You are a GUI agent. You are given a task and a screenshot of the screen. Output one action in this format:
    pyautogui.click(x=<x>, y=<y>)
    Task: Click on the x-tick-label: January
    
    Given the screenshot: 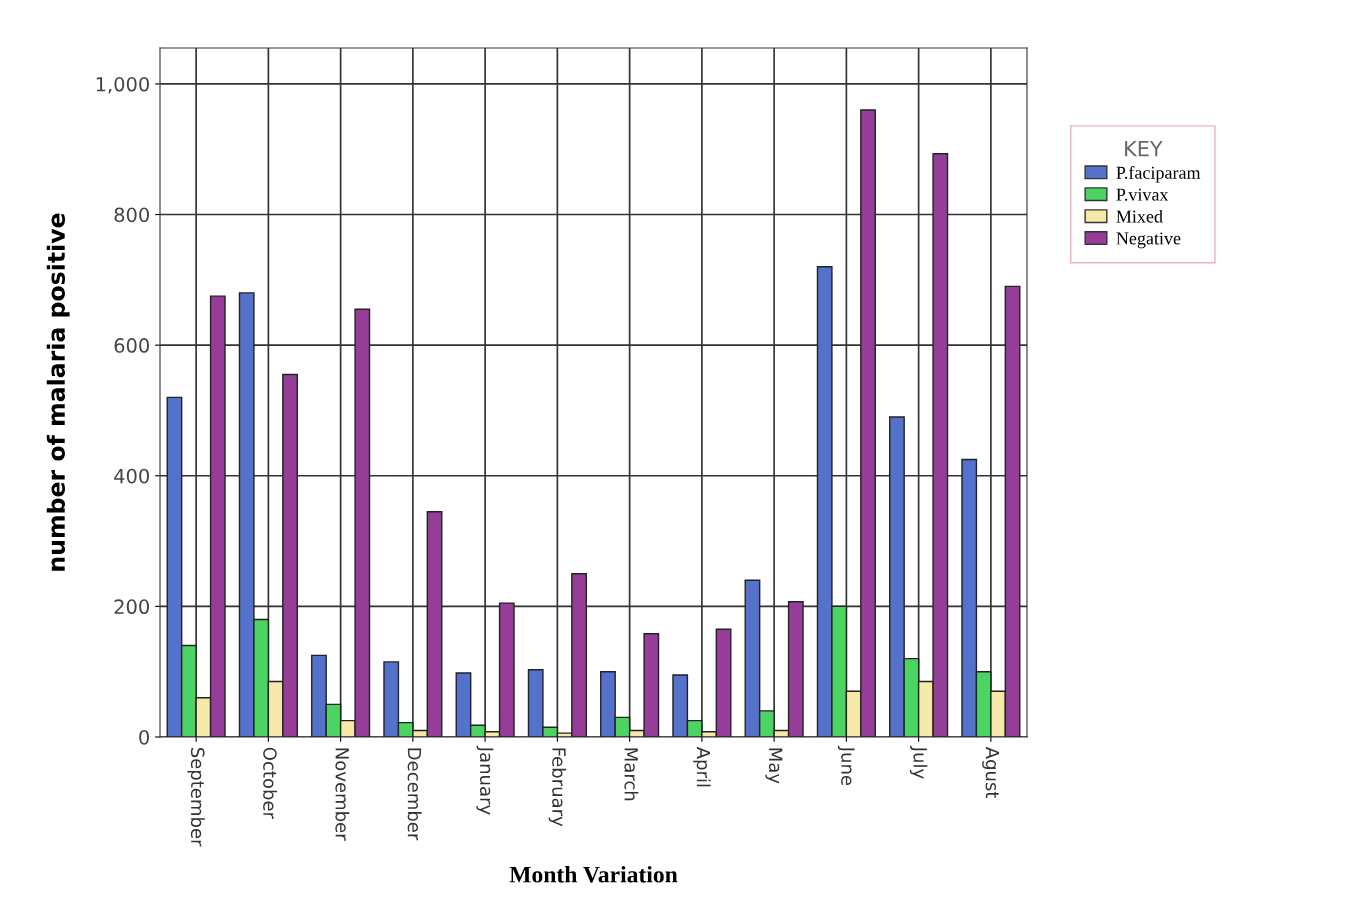 What is the action you would take?
    pyautogui.click(x=485, y=780)
    